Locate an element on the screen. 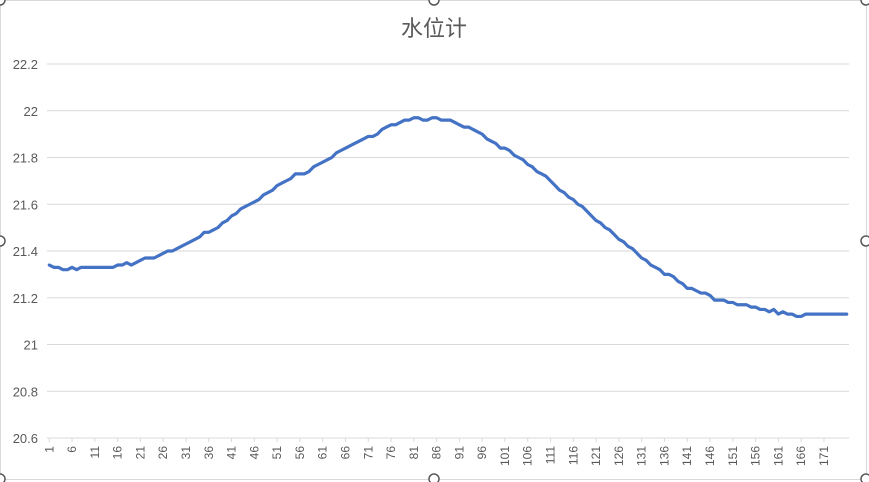 The width and height of the screenshot is (869, 482). x-tick-label: 81 is located at coordinates (414, 453).